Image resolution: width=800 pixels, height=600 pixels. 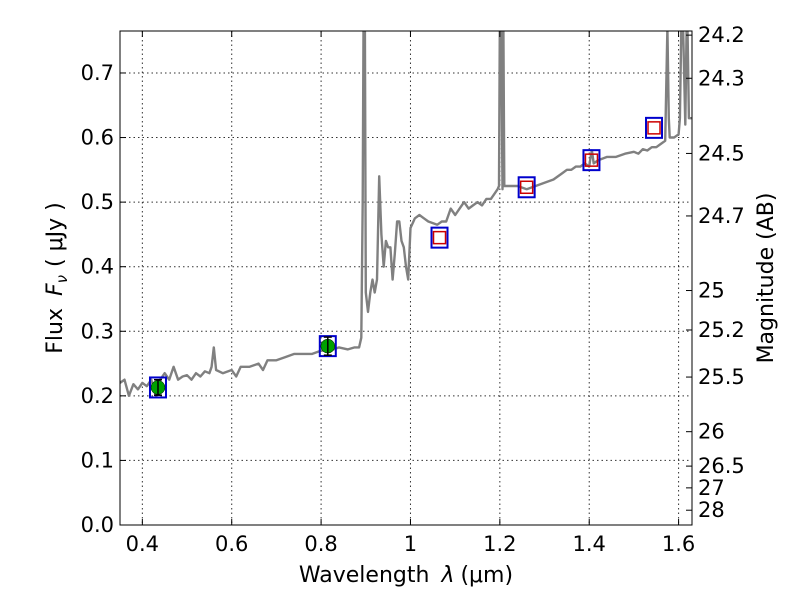 What do you see at coordinates (486, 575) in the screenshot?
I see `x-axis-unit: (μm)` at bounding box center [486, 575].